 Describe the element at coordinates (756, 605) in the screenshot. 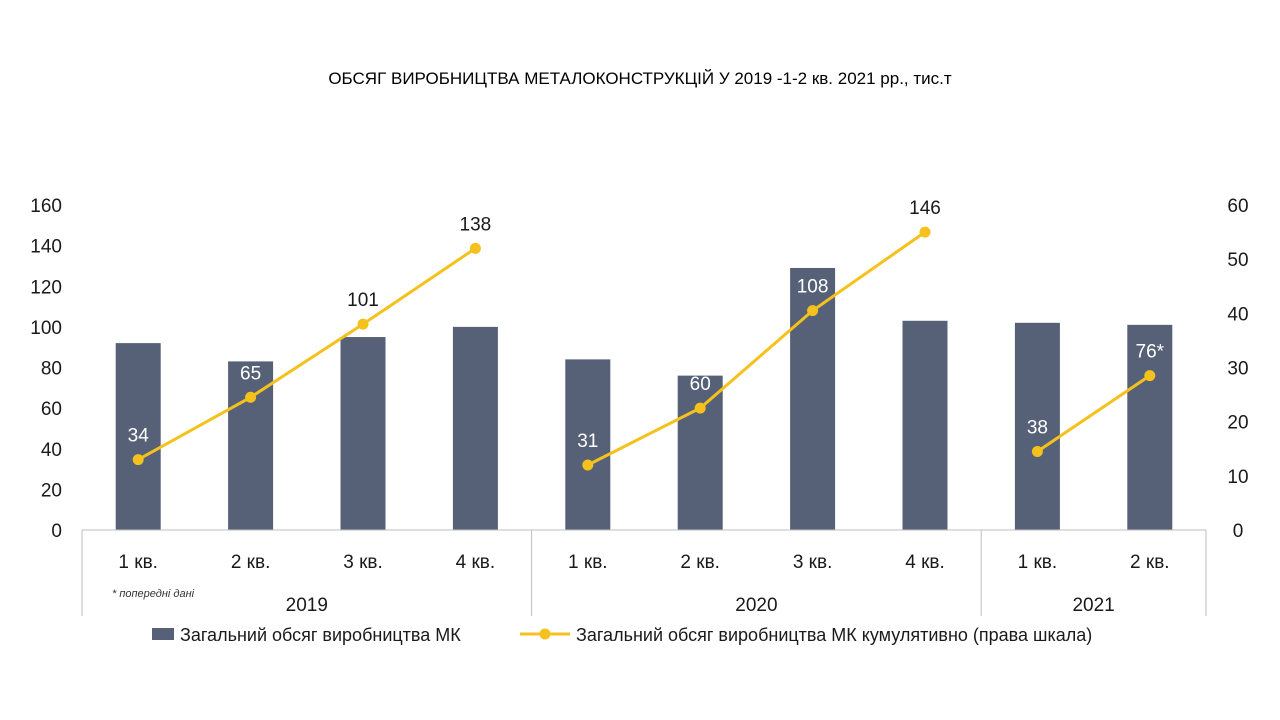

I see `year-label: 2020` at that location.